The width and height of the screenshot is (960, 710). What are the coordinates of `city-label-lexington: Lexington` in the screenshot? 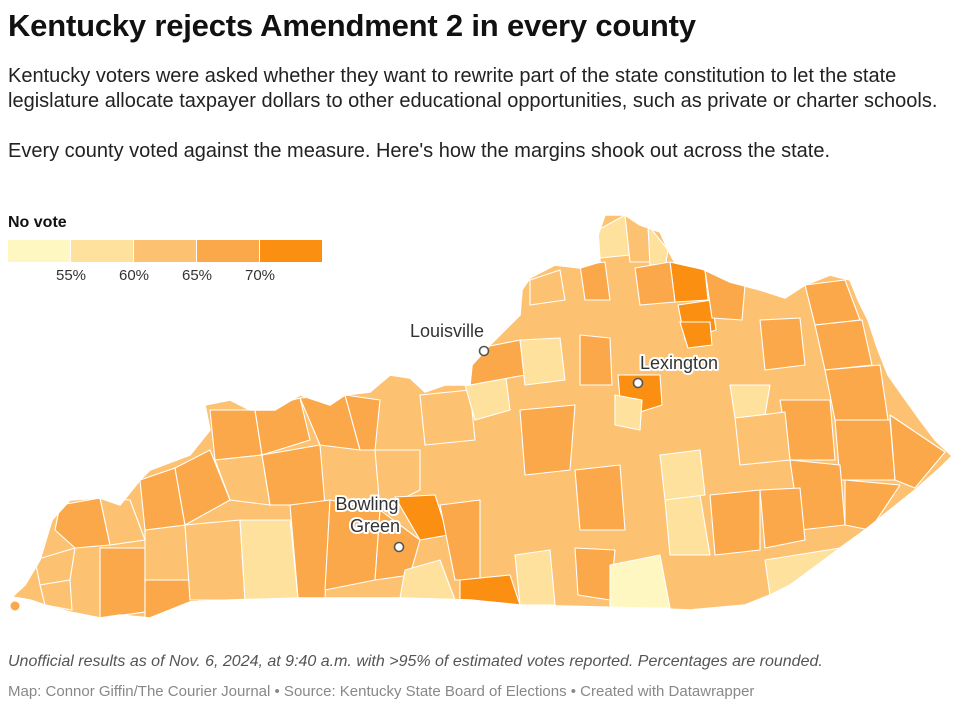 It's located at (679, 363).